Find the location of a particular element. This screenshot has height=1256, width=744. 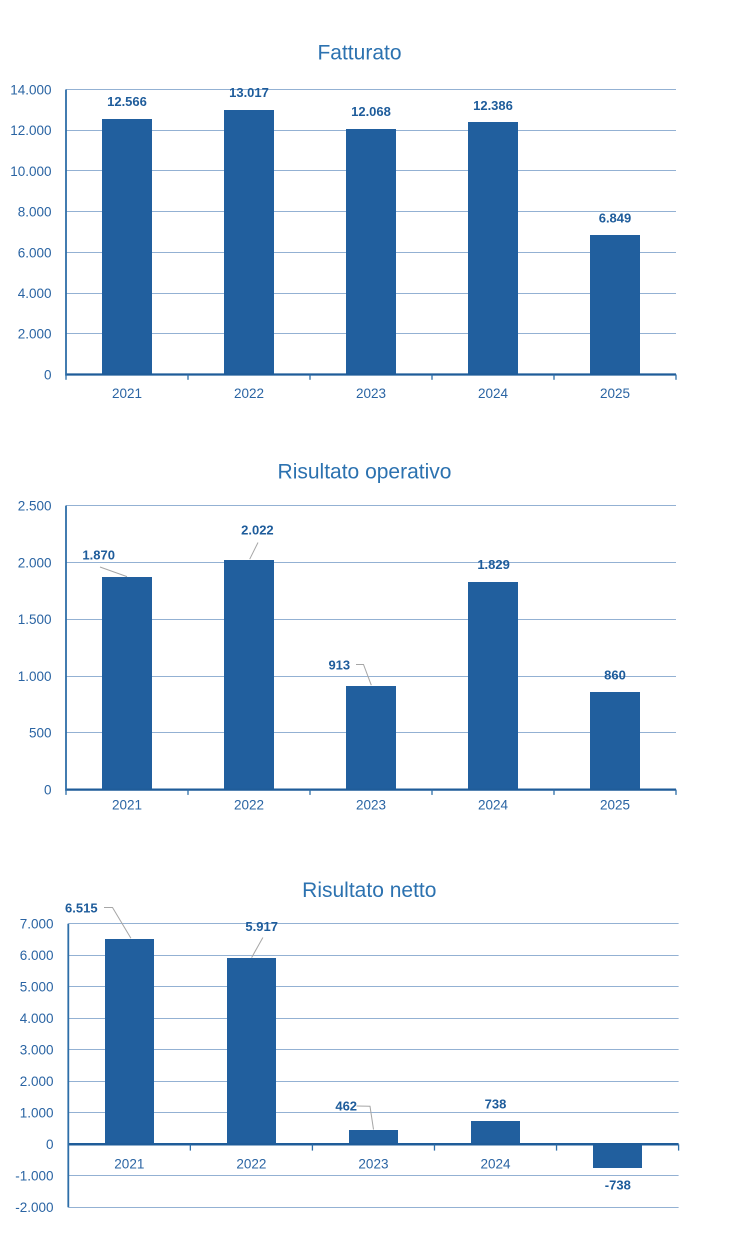

svg-text: 913 is located at coordinates (339, 665).